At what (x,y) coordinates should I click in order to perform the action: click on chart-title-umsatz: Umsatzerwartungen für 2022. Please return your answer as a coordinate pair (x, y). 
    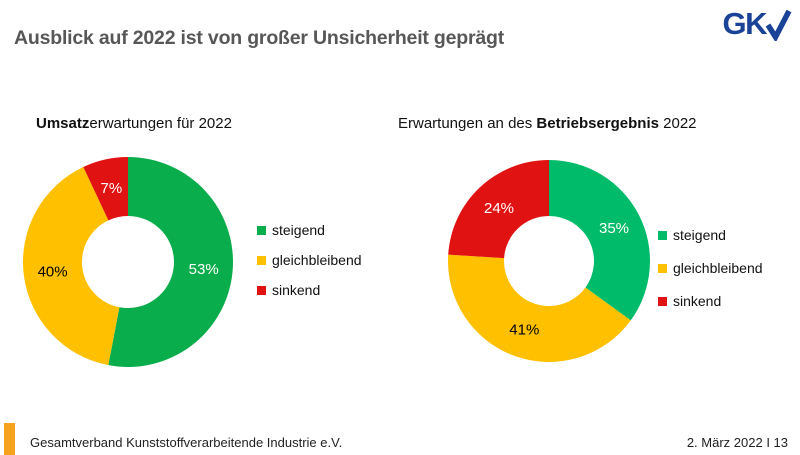
    Looking at the image, I should click on (134, 123).